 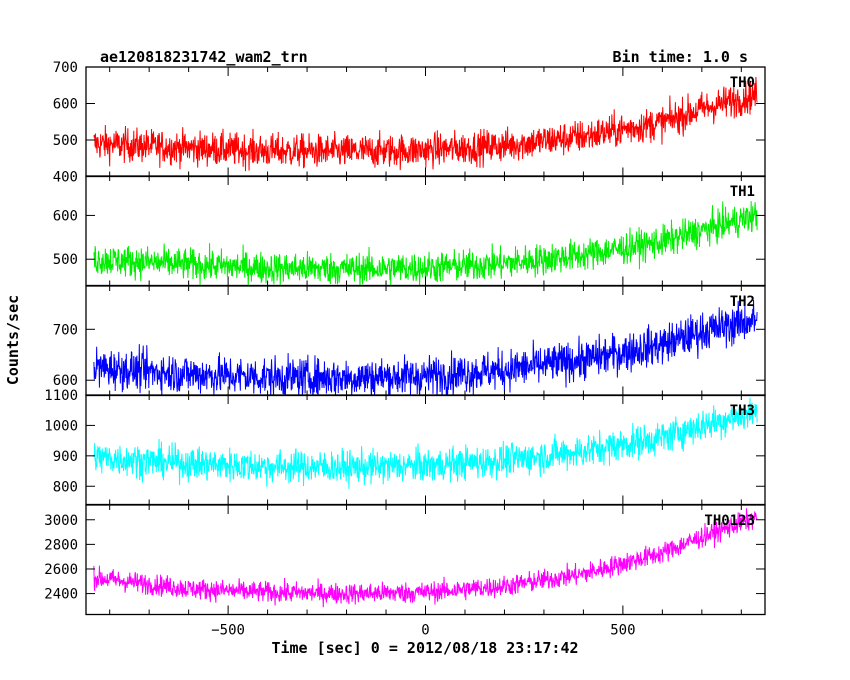 I want to click on bin-time-label: Bin time: 1.0 s, so click(x=680, y=57).